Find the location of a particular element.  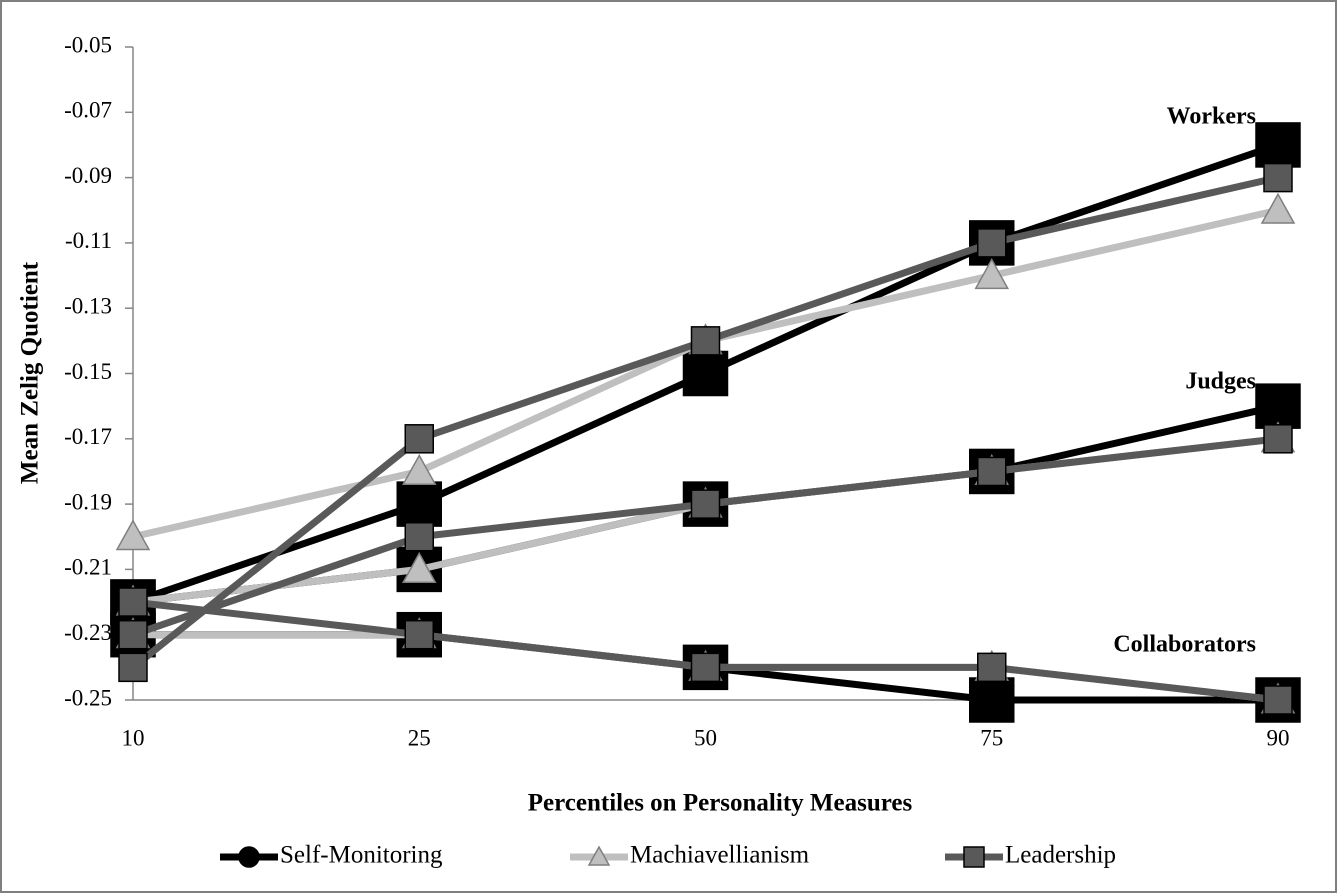

x-tick-label: 90 is located at coordinates (1278, 737).